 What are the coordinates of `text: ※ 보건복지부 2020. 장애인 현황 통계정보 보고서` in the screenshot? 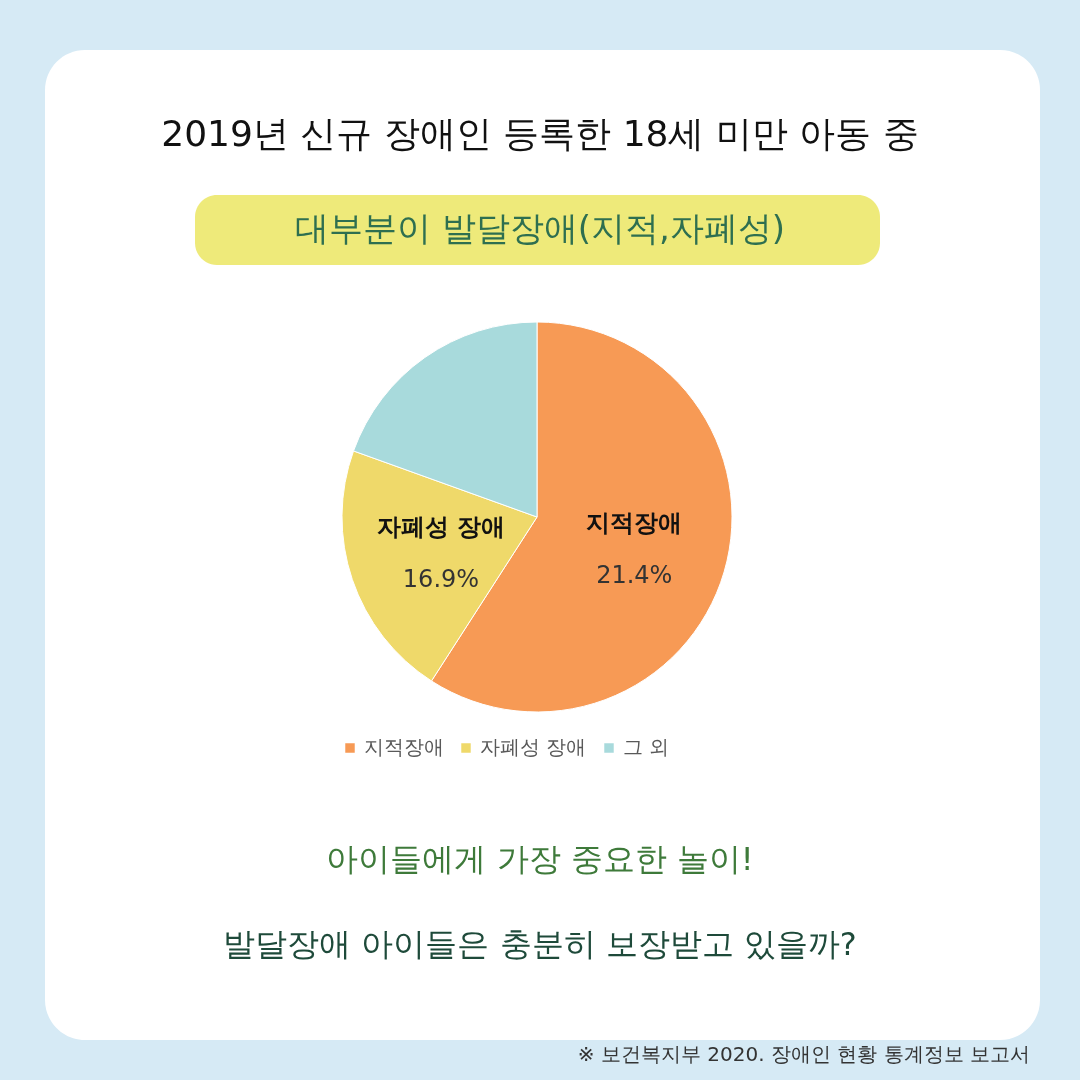 It's located at (803, 1054).